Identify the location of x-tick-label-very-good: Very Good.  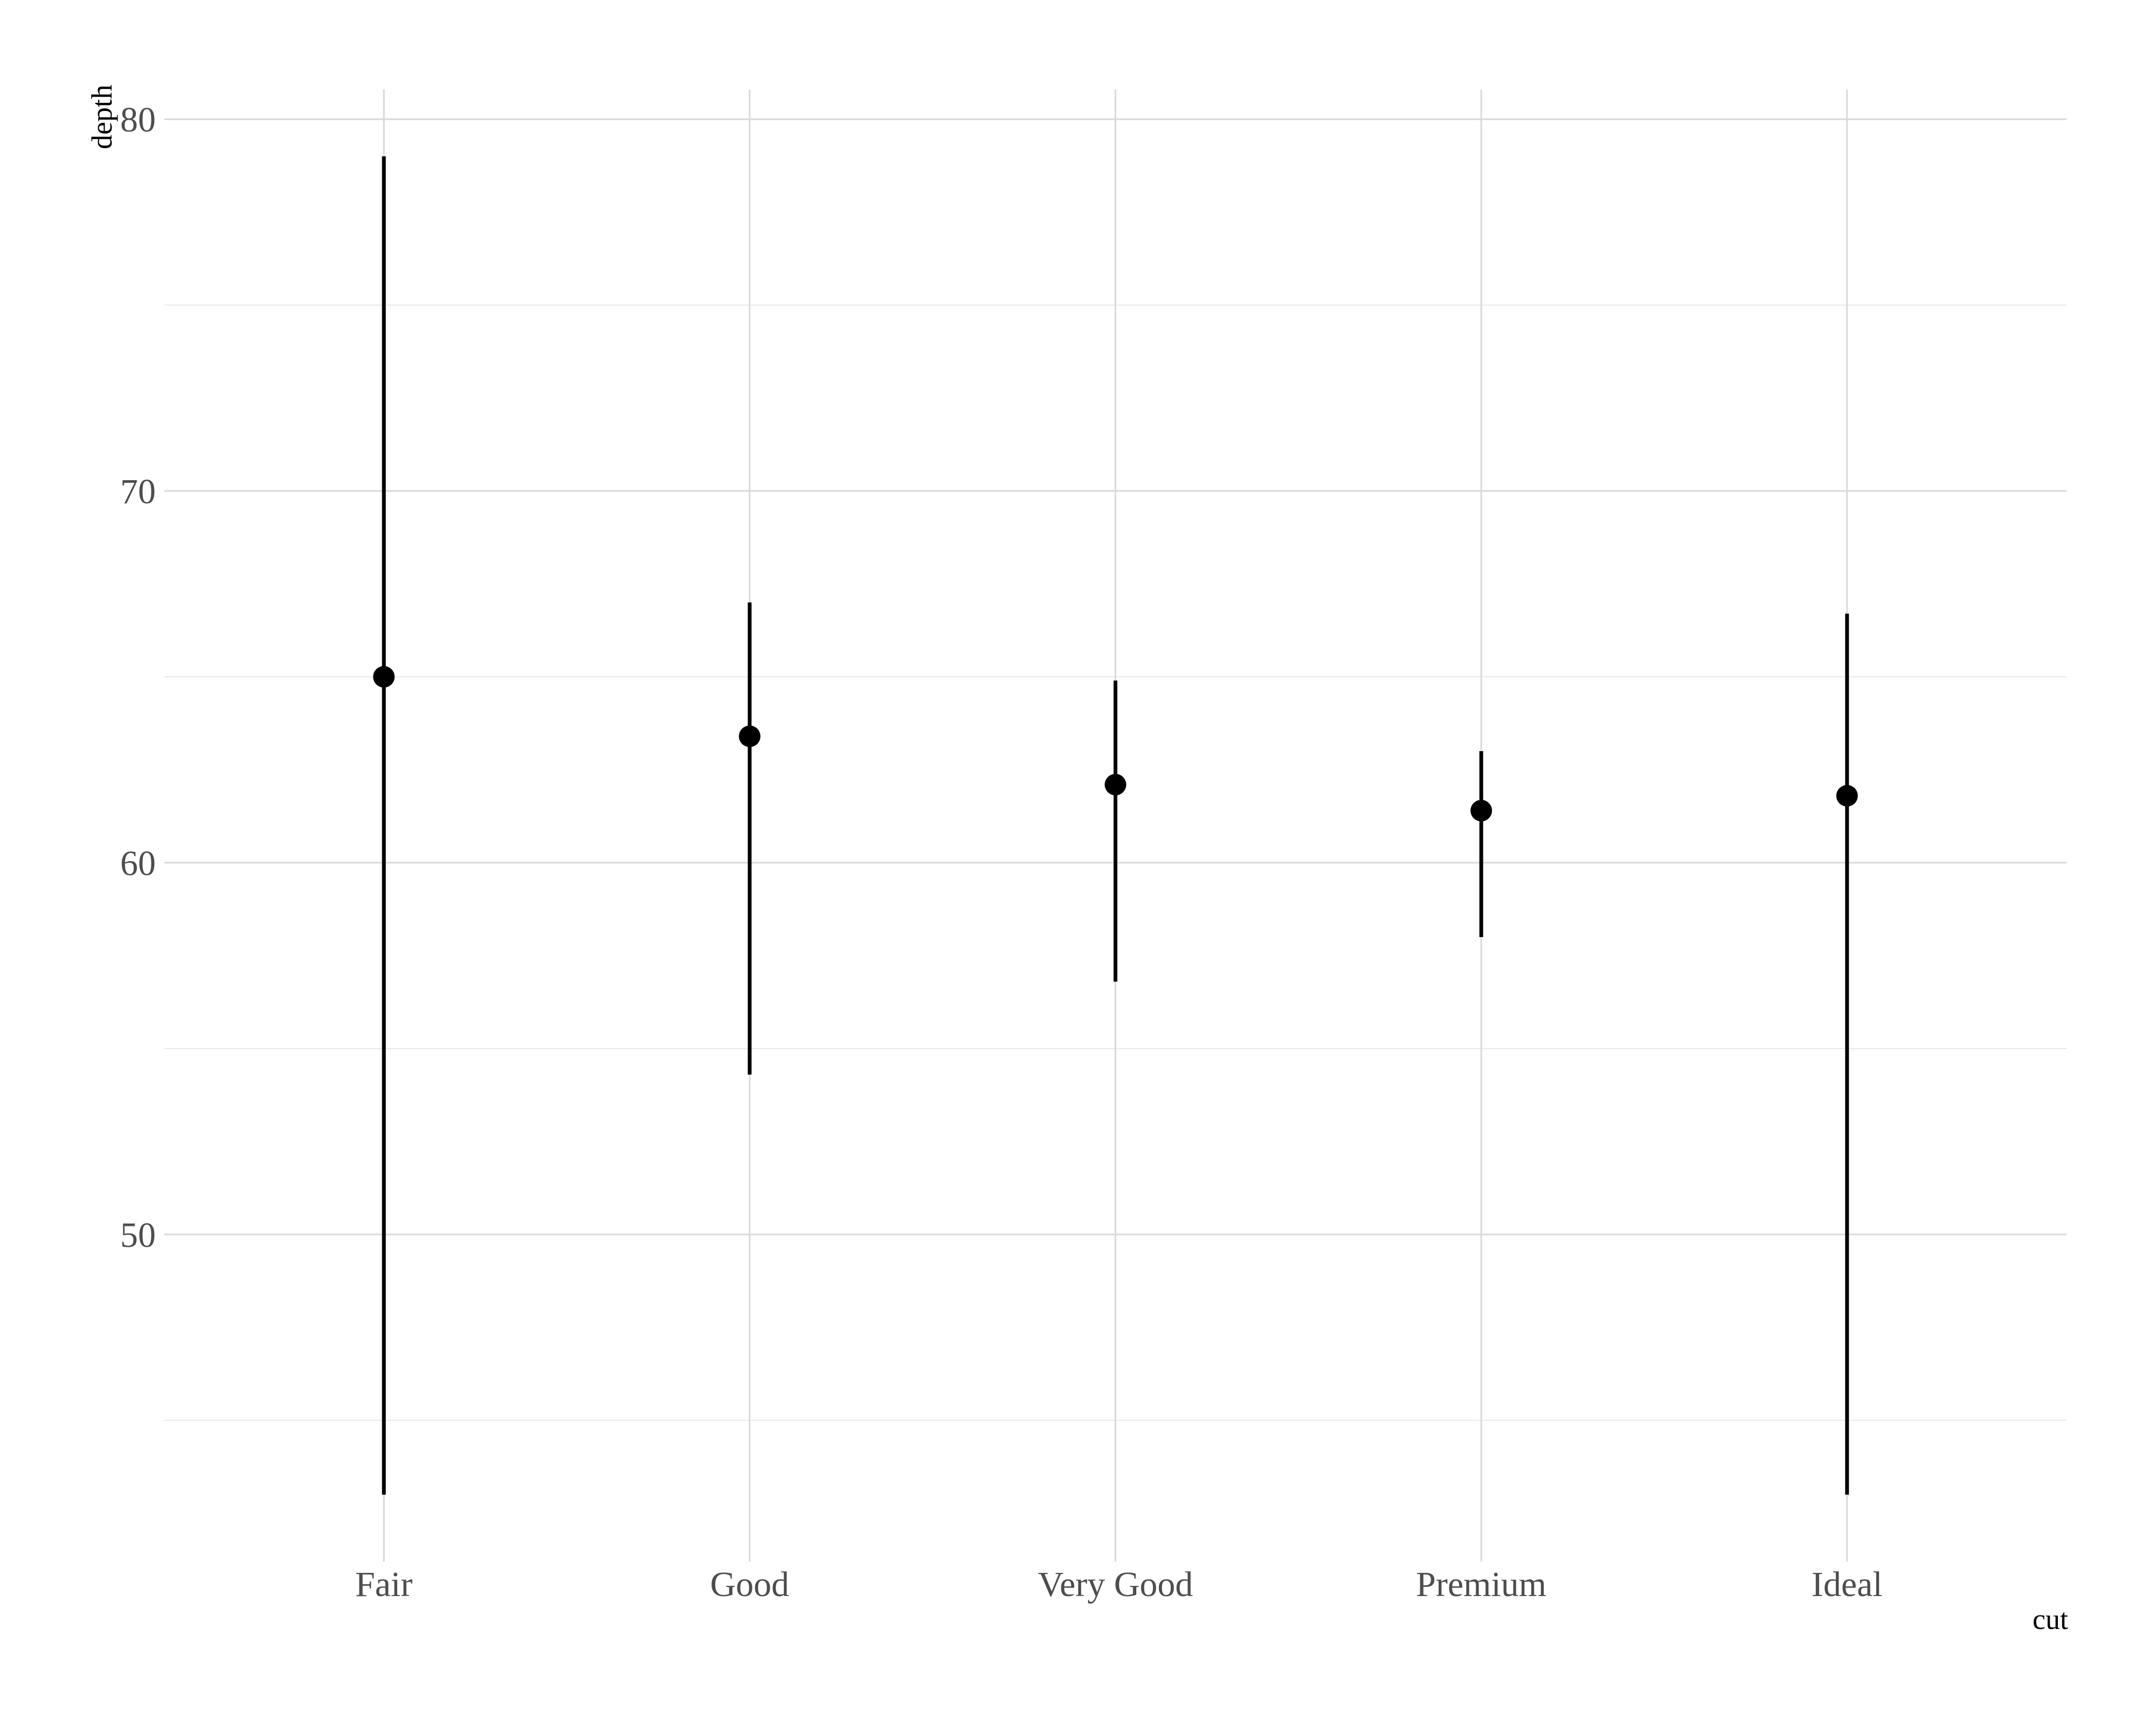
(1115, 1585).